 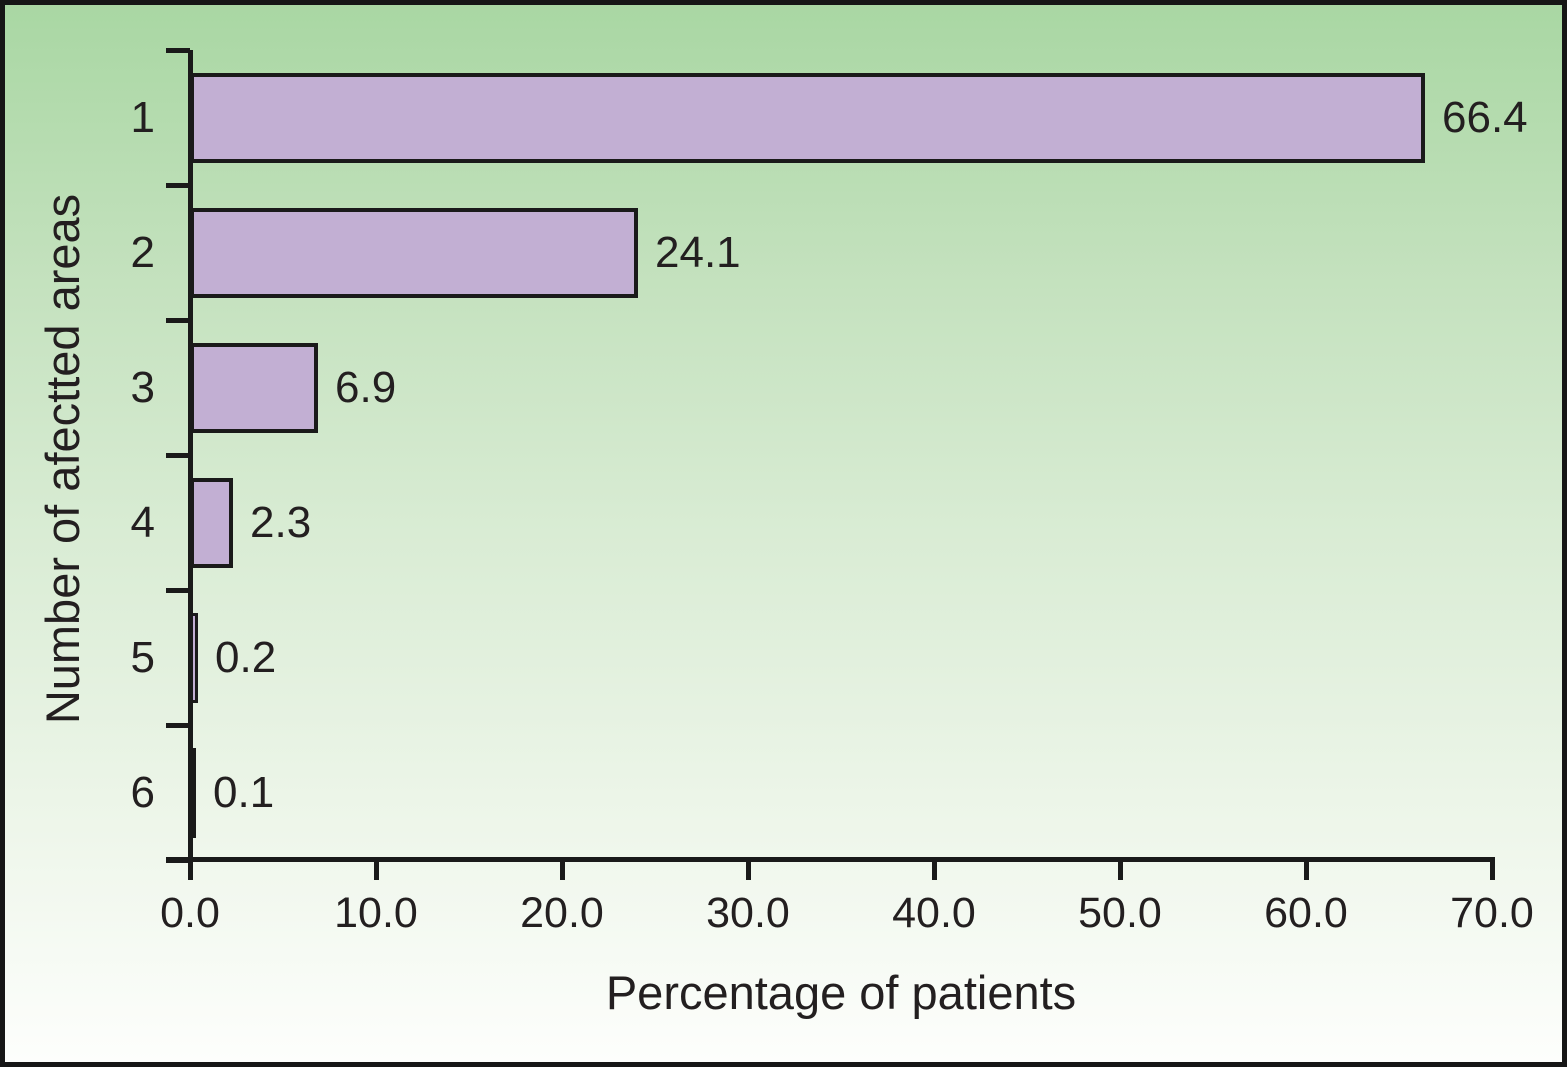 What do you see at coordinates (1306, 913) in the screenshot?
I see `x-tick-label: 60.0` at bounding box center [1306, 913].